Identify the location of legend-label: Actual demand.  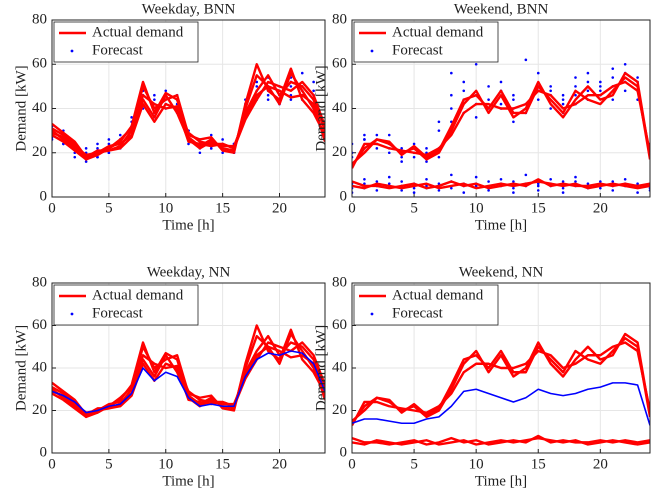
(138, 295).